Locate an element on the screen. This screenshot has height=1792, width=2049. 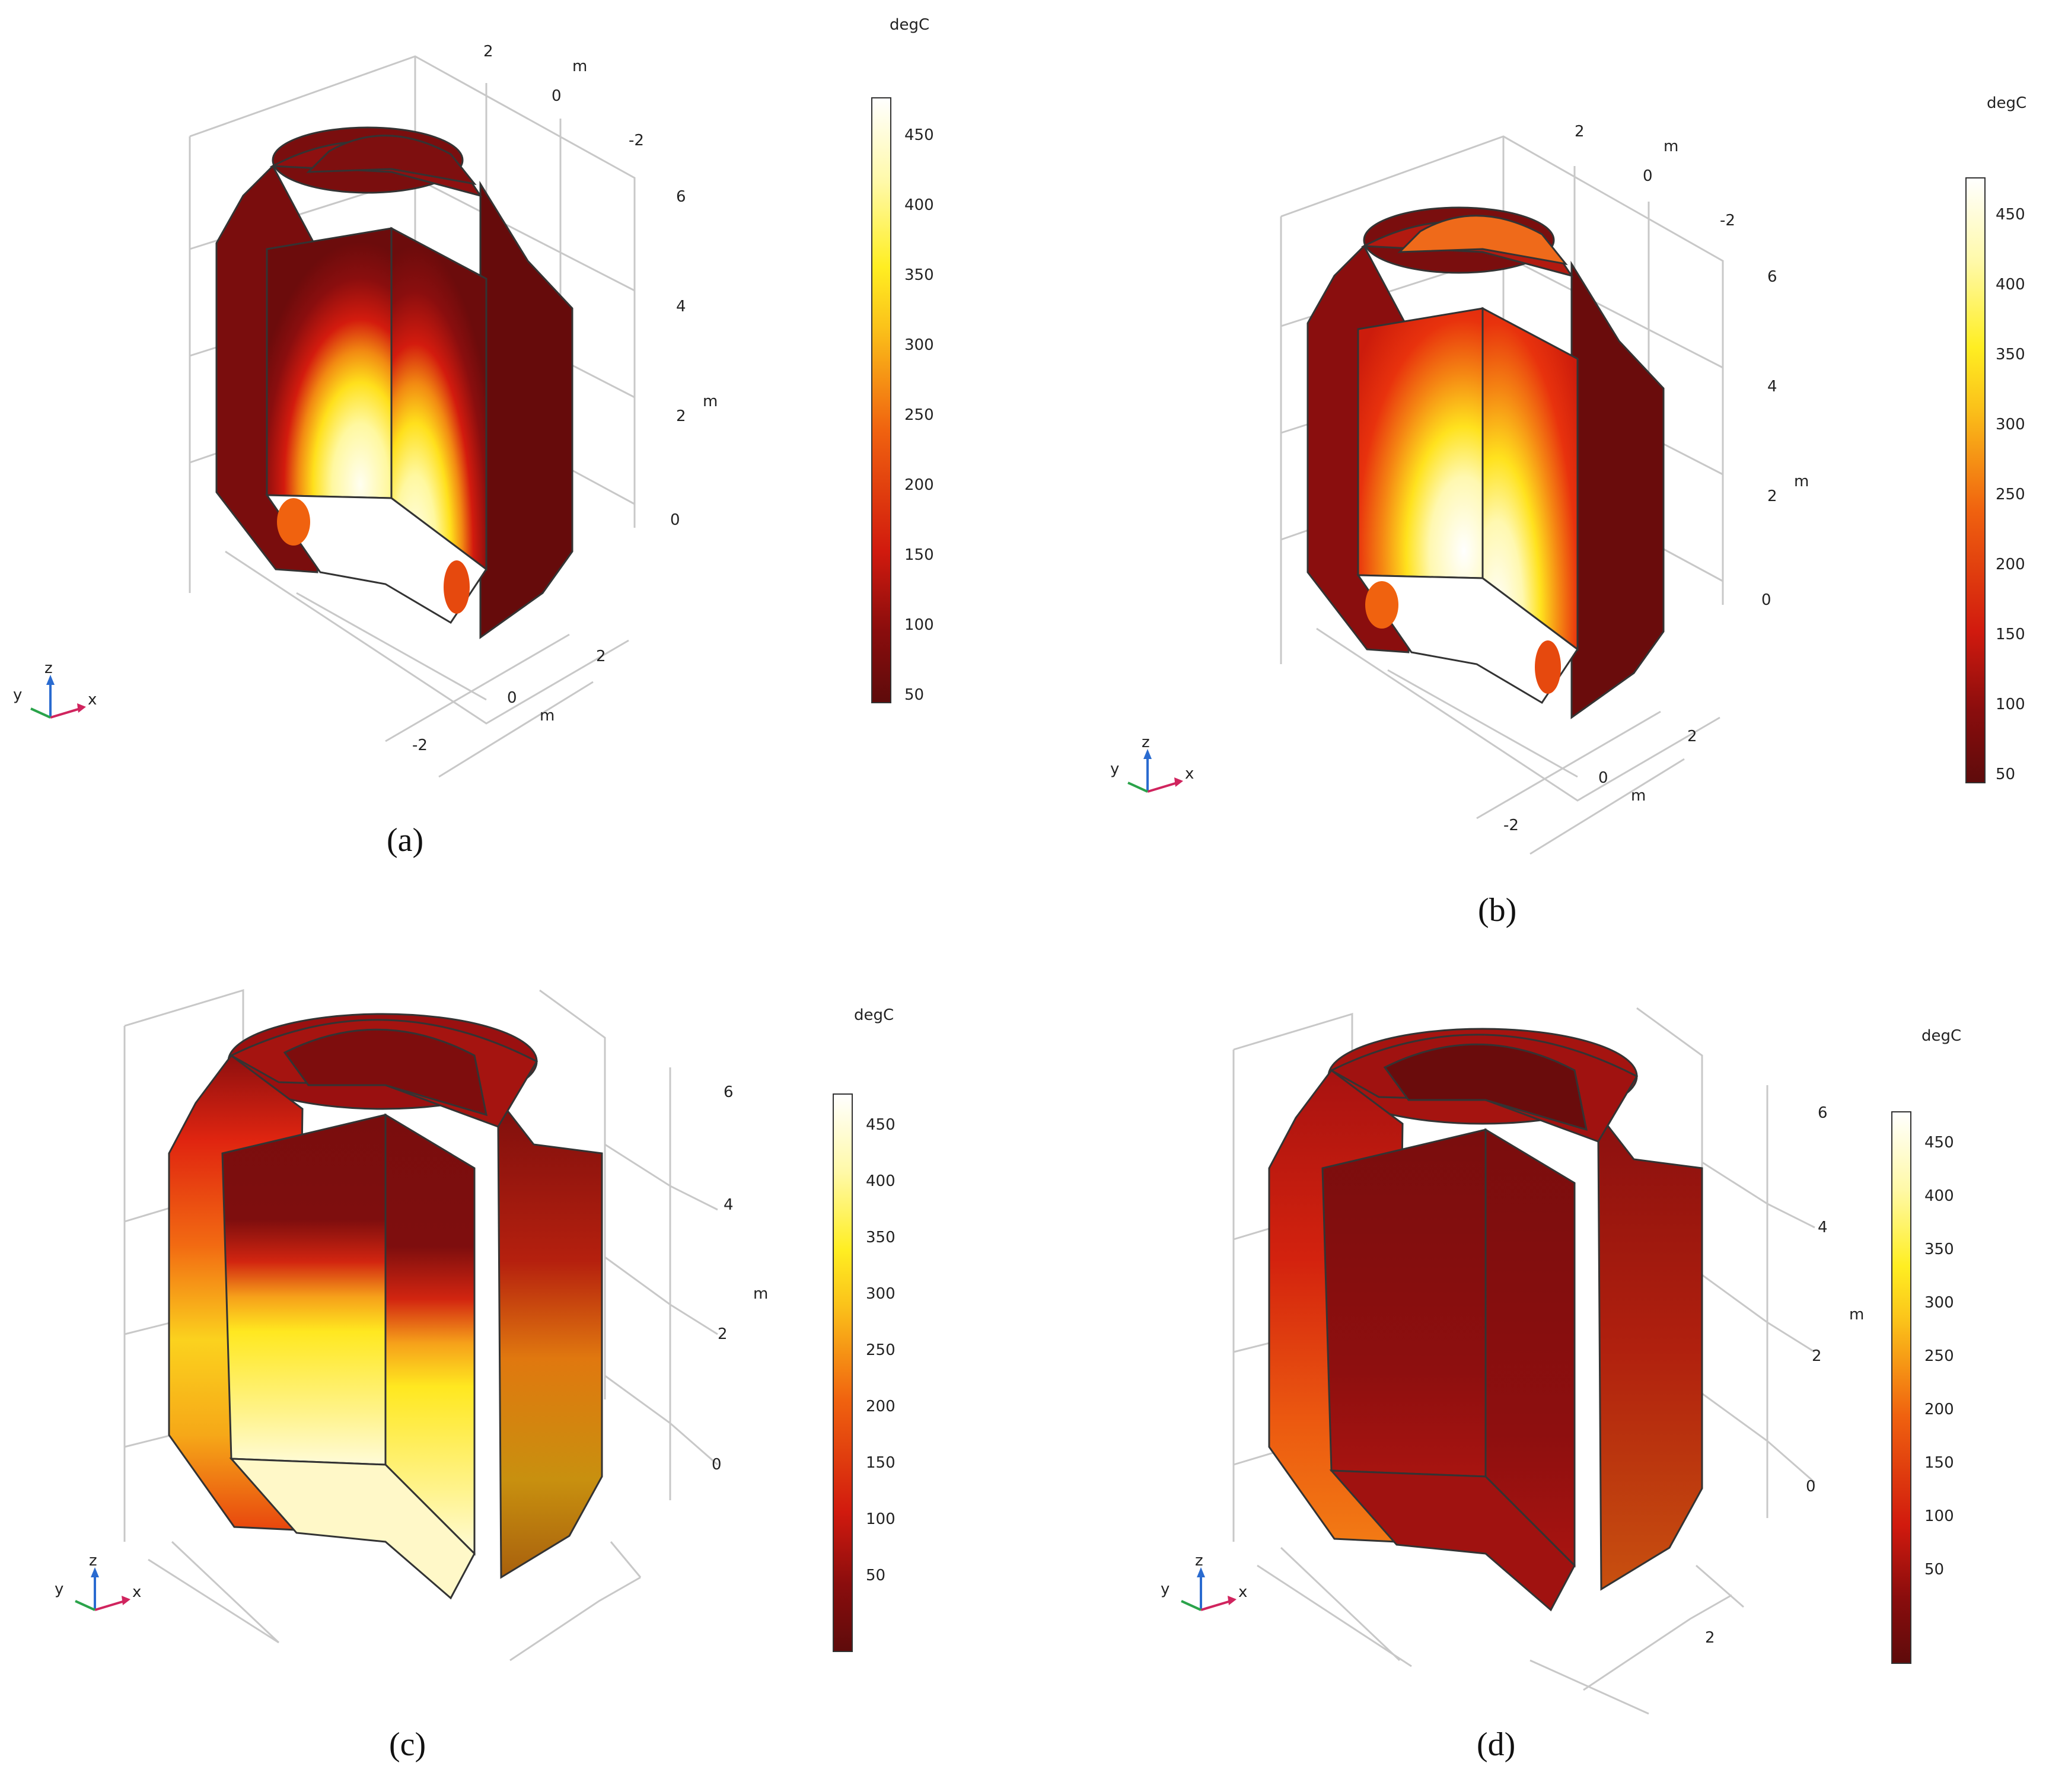
tick-y-3: -2 is located at coordinates (420, 745).